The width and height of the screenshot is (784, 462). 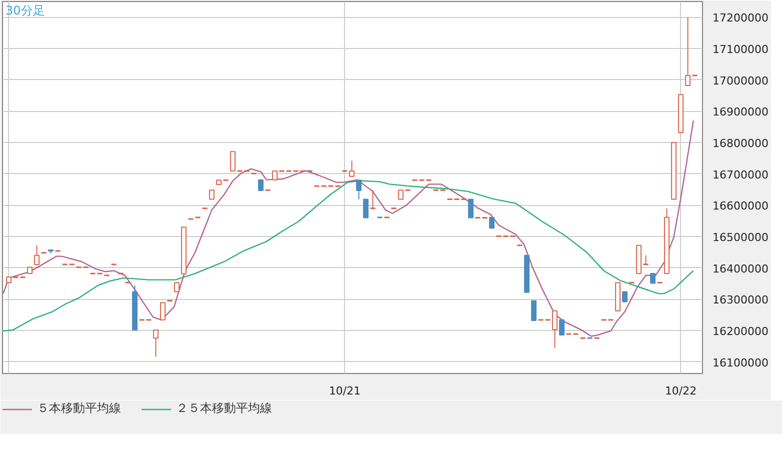 I want to click on y-tick-label: 16700000, so click(x=740, y=175).